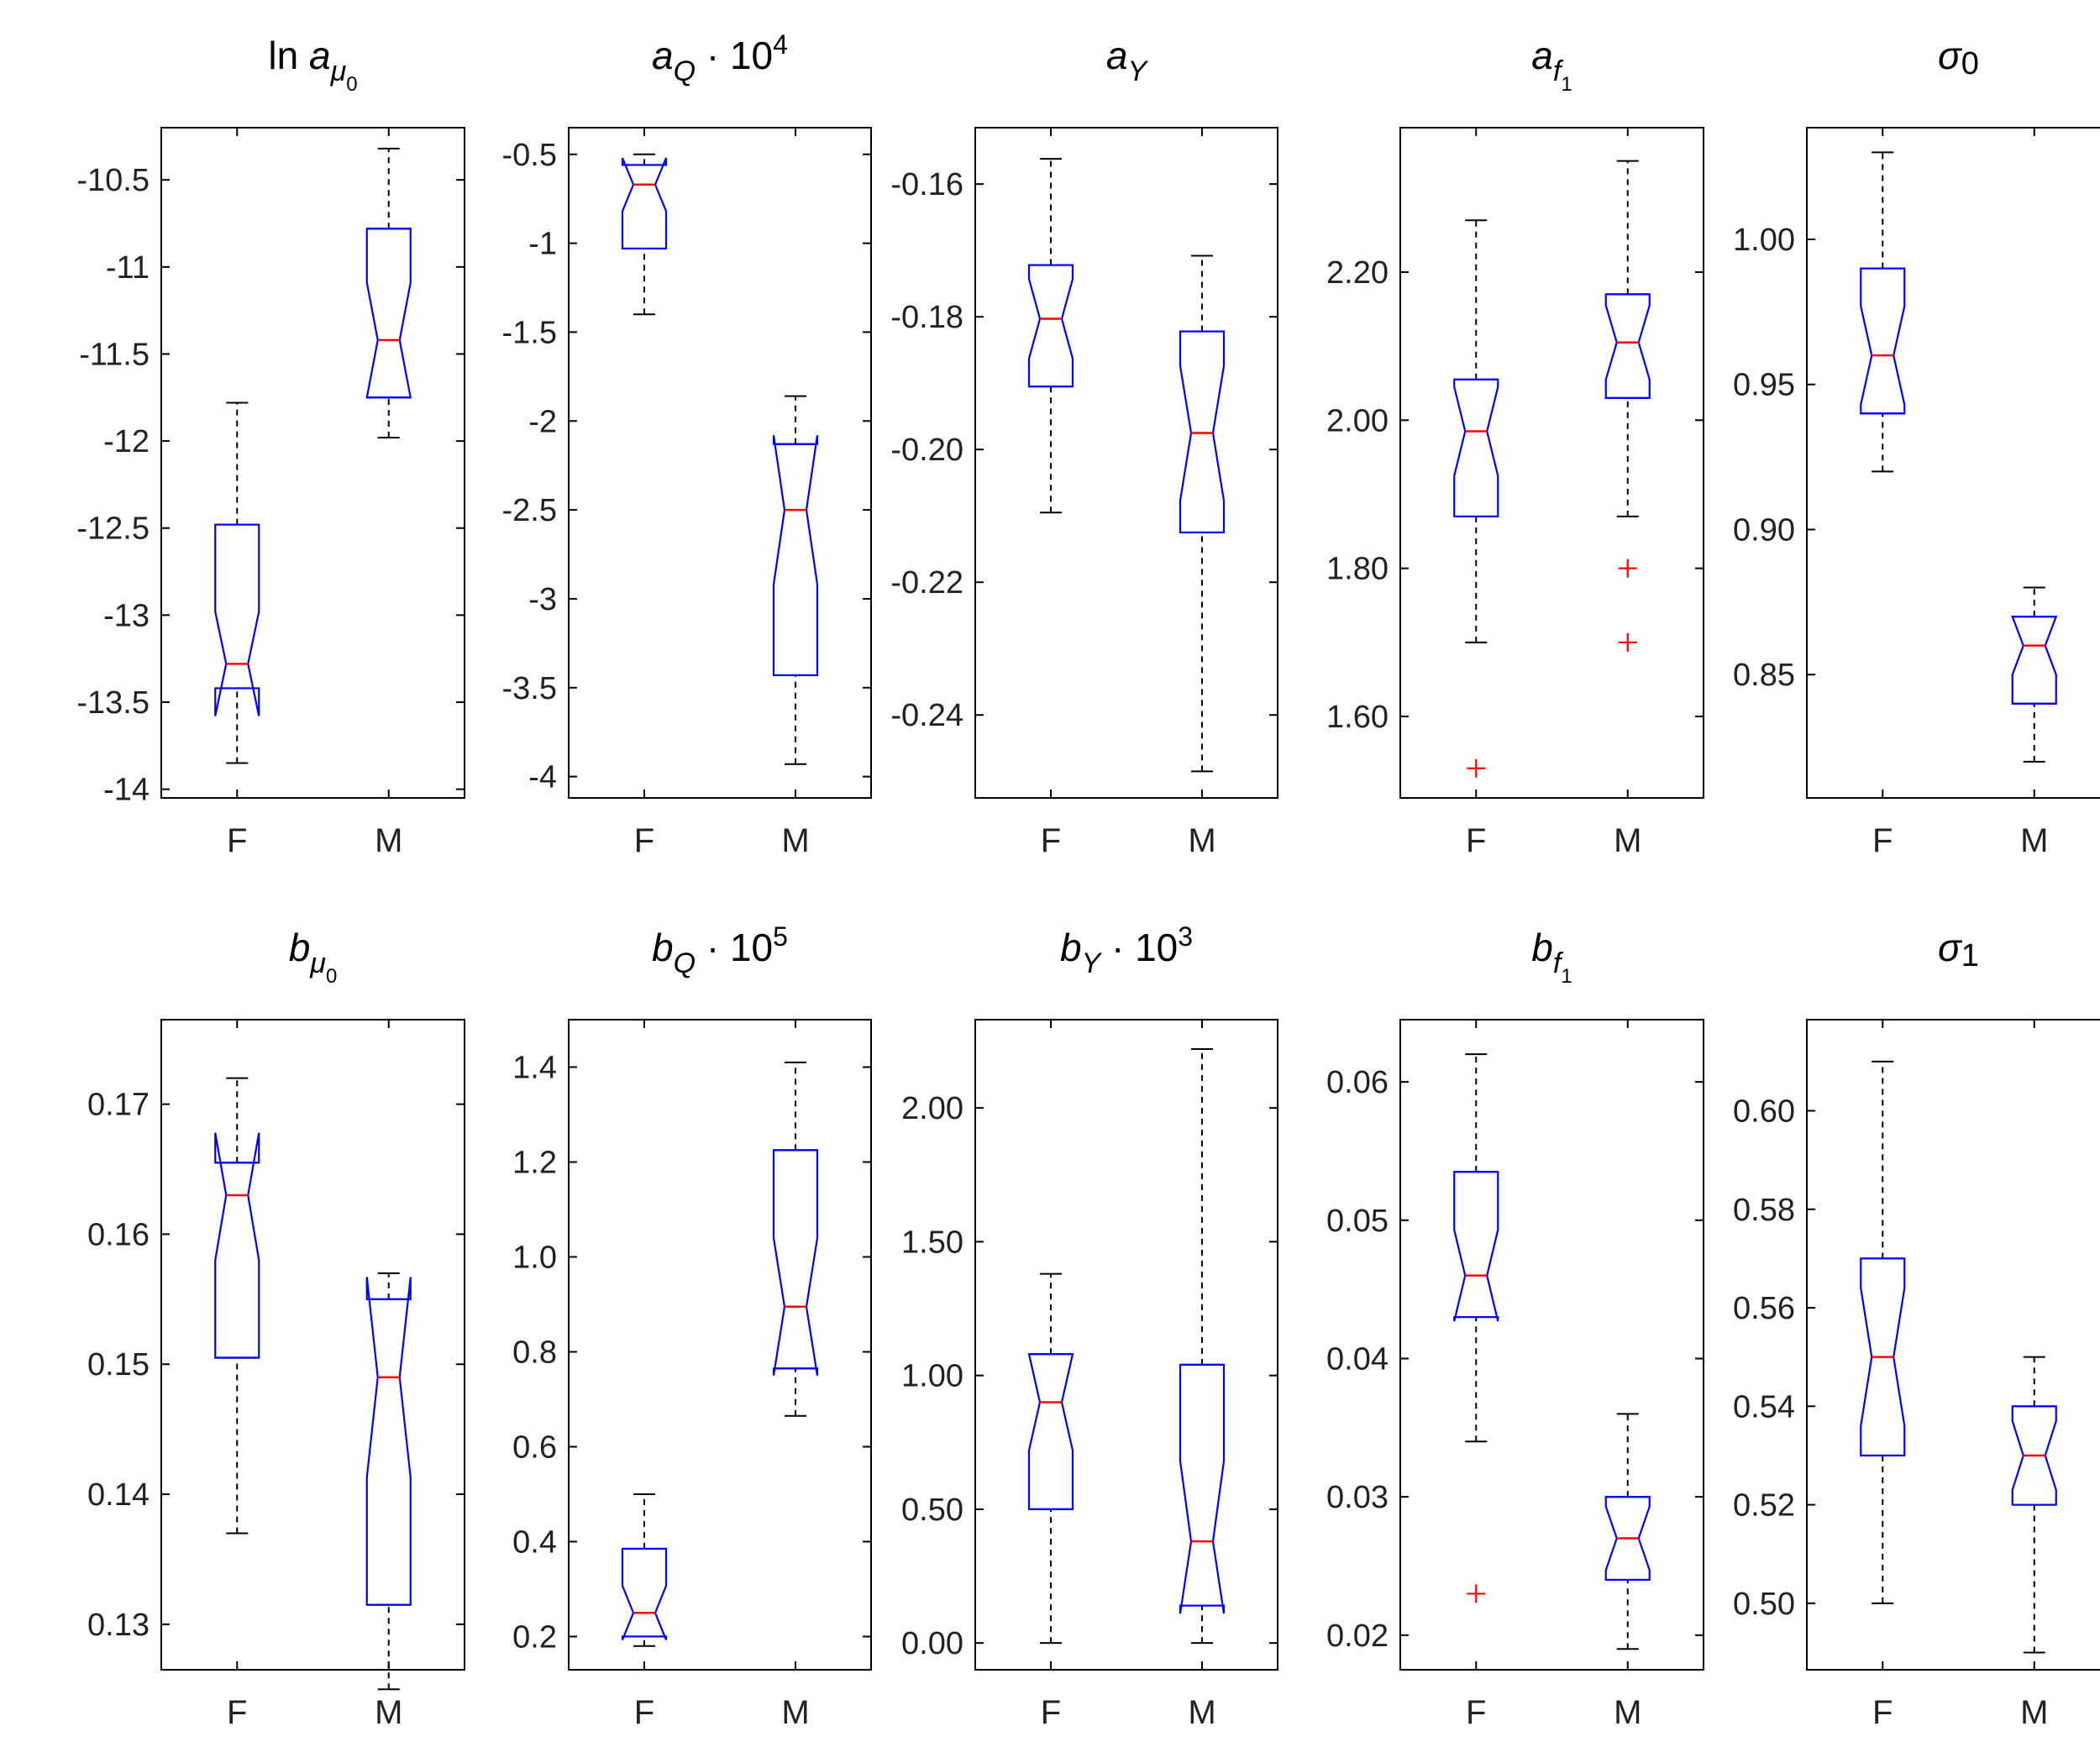  Describe the element at coordinates (534, 1353) in the screenshot. I see `y-tick-label: 0.8` at that location.